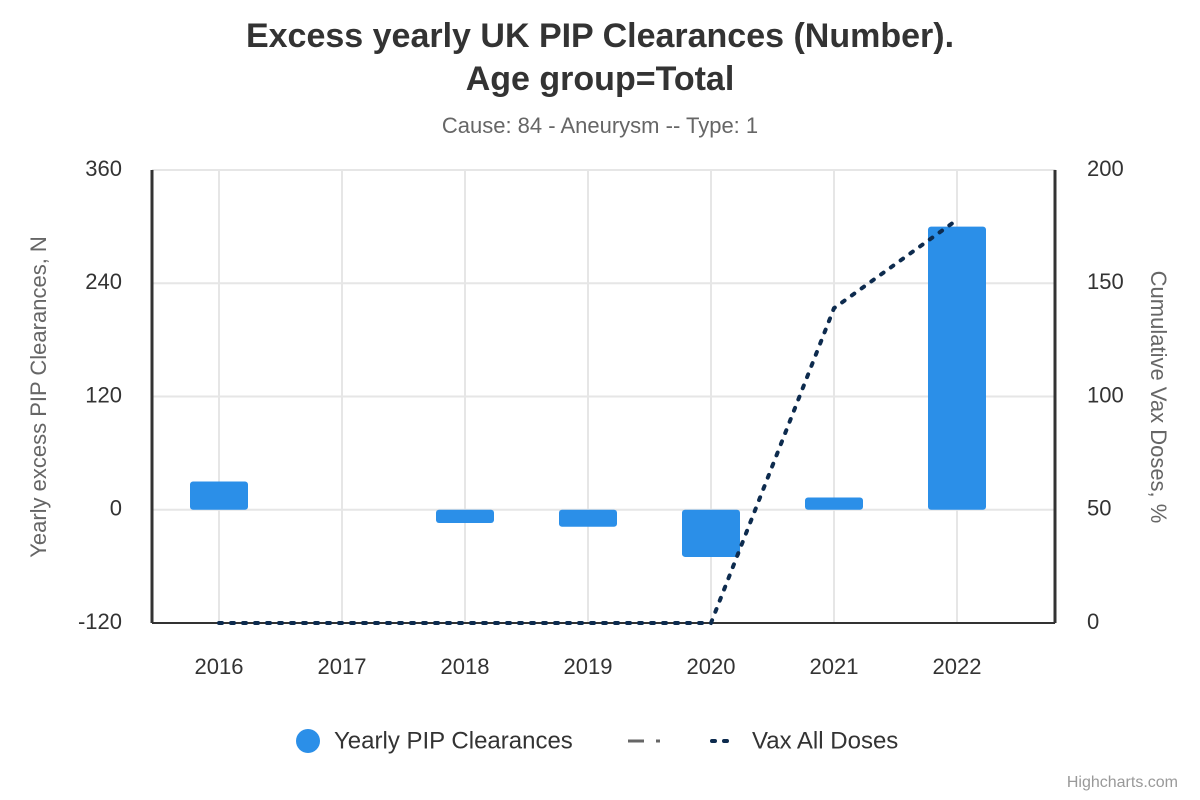  Describe the element at coordinates (1105, 168) in the screenshot. I see `y2-tick-label: 200` at that location.